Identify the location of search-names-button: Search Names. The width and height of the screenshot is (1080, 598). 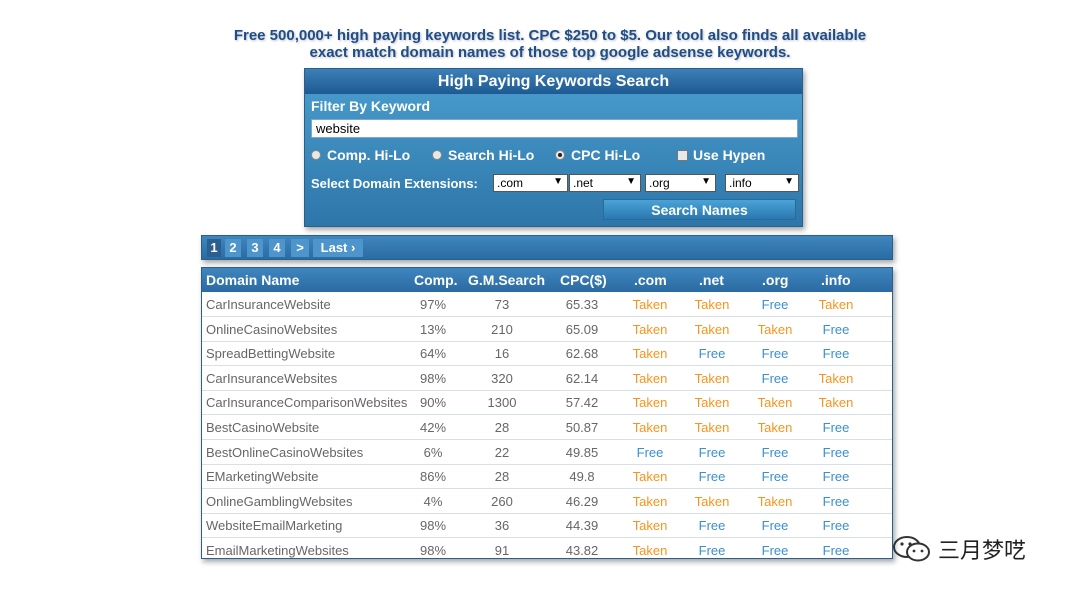
(699, 209).